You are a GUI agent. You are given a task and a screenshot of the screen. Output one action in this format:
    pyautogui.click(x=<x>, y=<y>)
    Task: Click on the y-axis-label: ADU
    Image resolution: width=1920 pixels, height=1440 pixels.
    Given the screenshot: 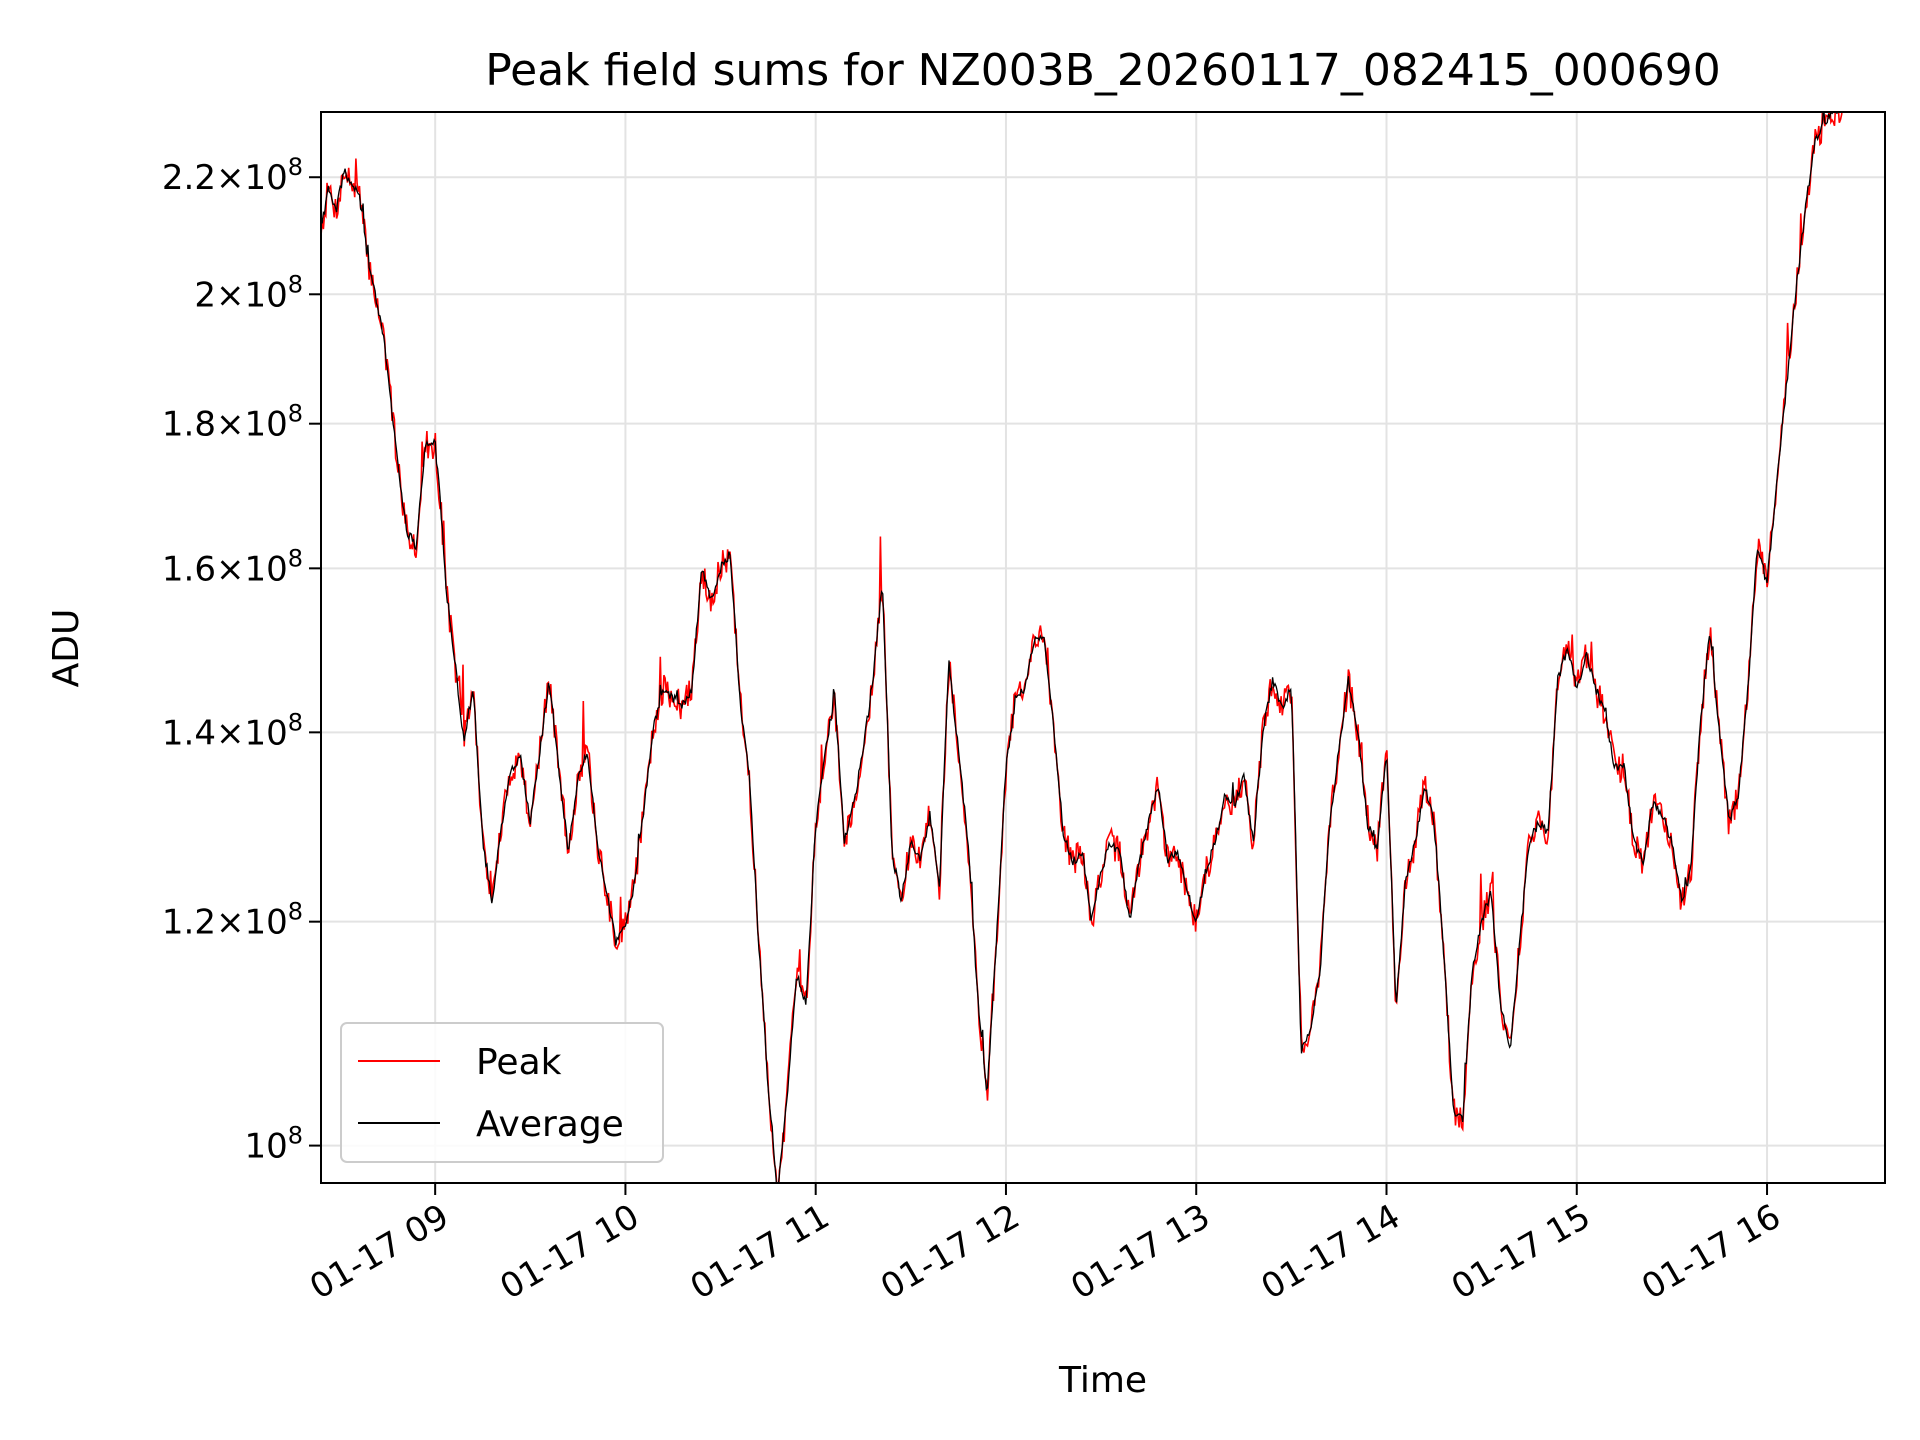 What is the action you would take?
    pyautogui.click(x=66, y=648)
    